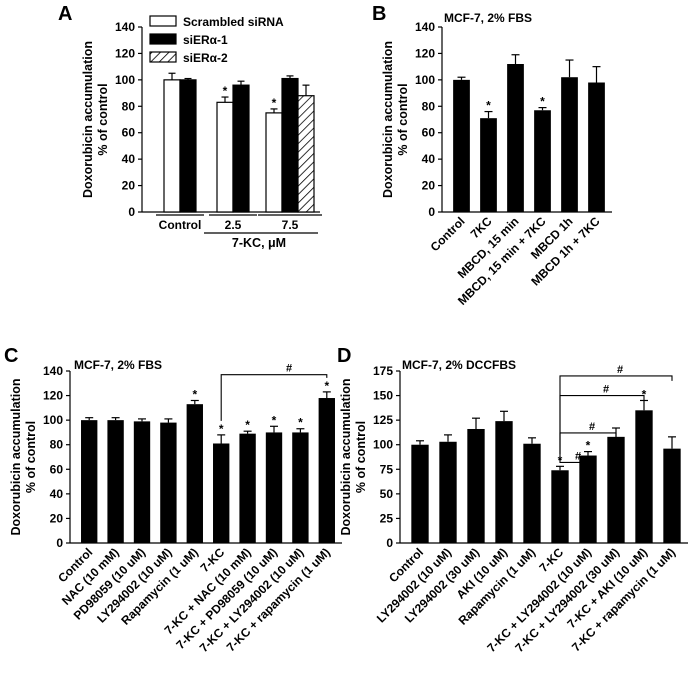  I want to click on panel-letter: A, so click(65, 14).